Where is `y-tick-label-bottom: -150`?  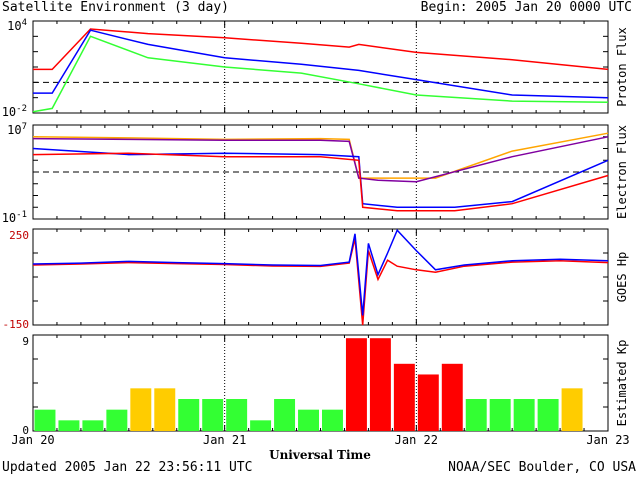
y-tick-label-bottom: -150 is located at coordinates (16, 324).